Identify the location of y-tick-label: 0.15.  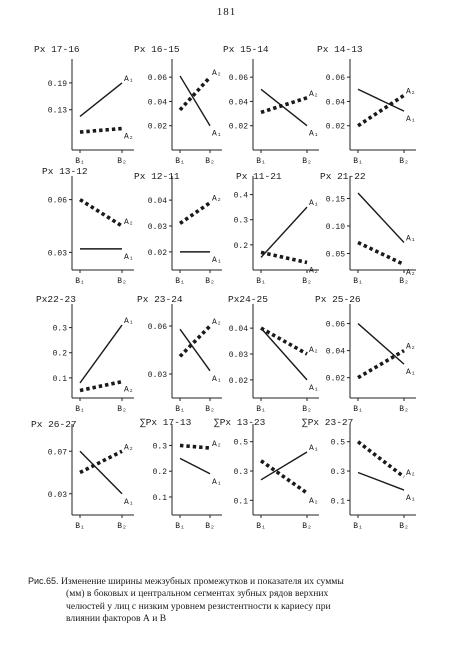
(335, 200).